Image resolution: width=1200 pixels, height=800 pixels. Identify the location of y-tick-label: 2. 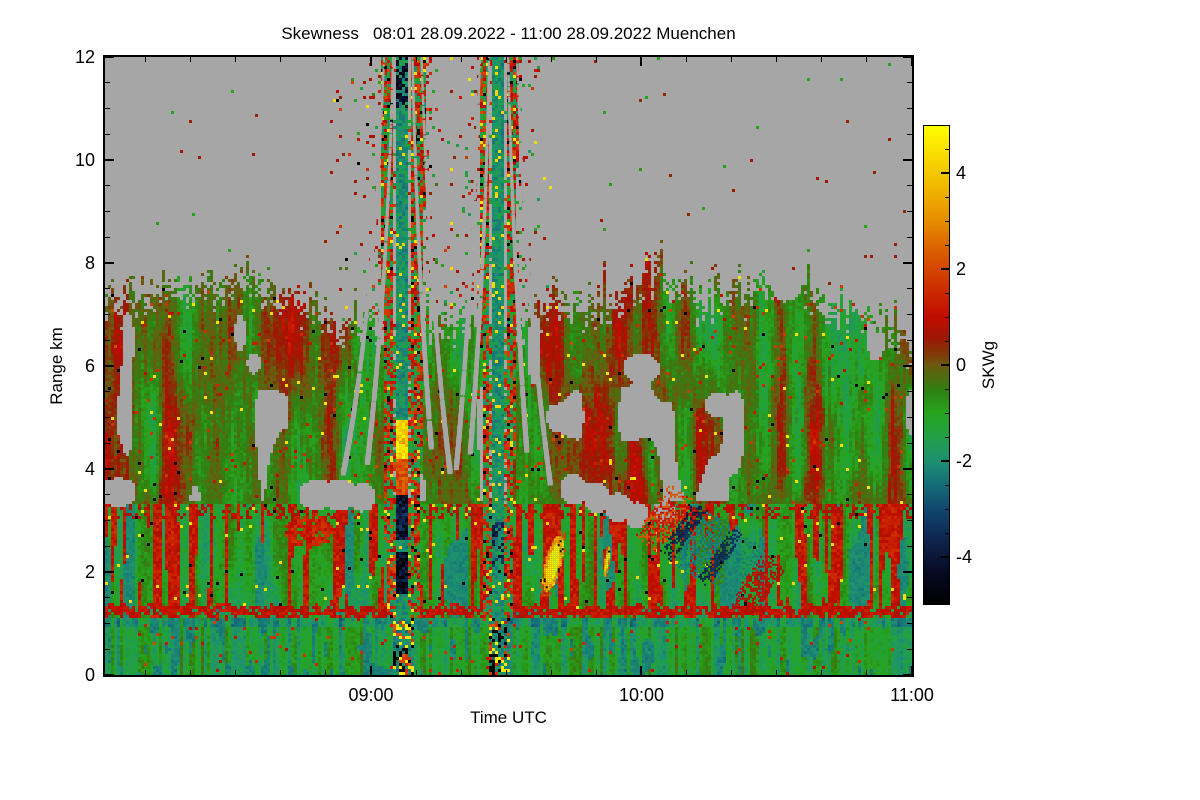
(89, 572).